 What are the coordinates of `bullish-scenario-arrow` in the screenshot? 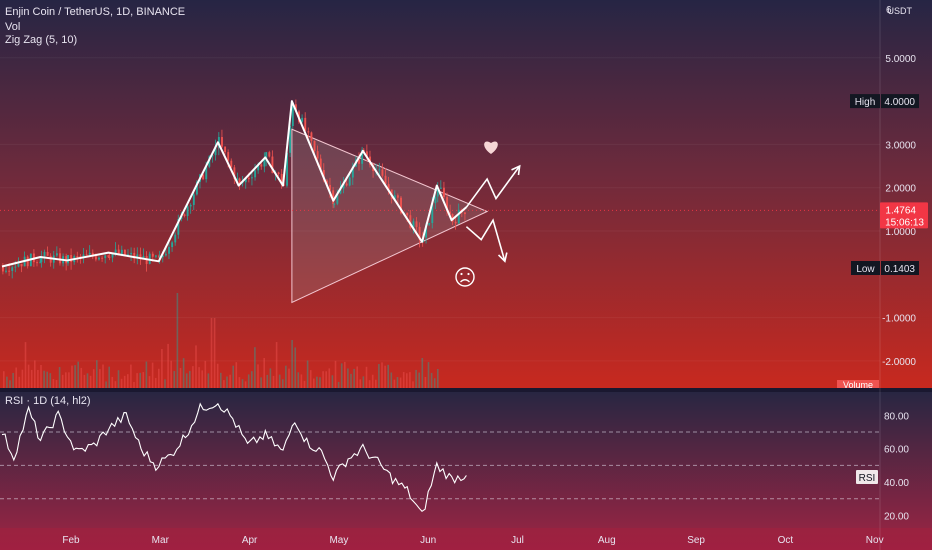 It's located at (493, 186).